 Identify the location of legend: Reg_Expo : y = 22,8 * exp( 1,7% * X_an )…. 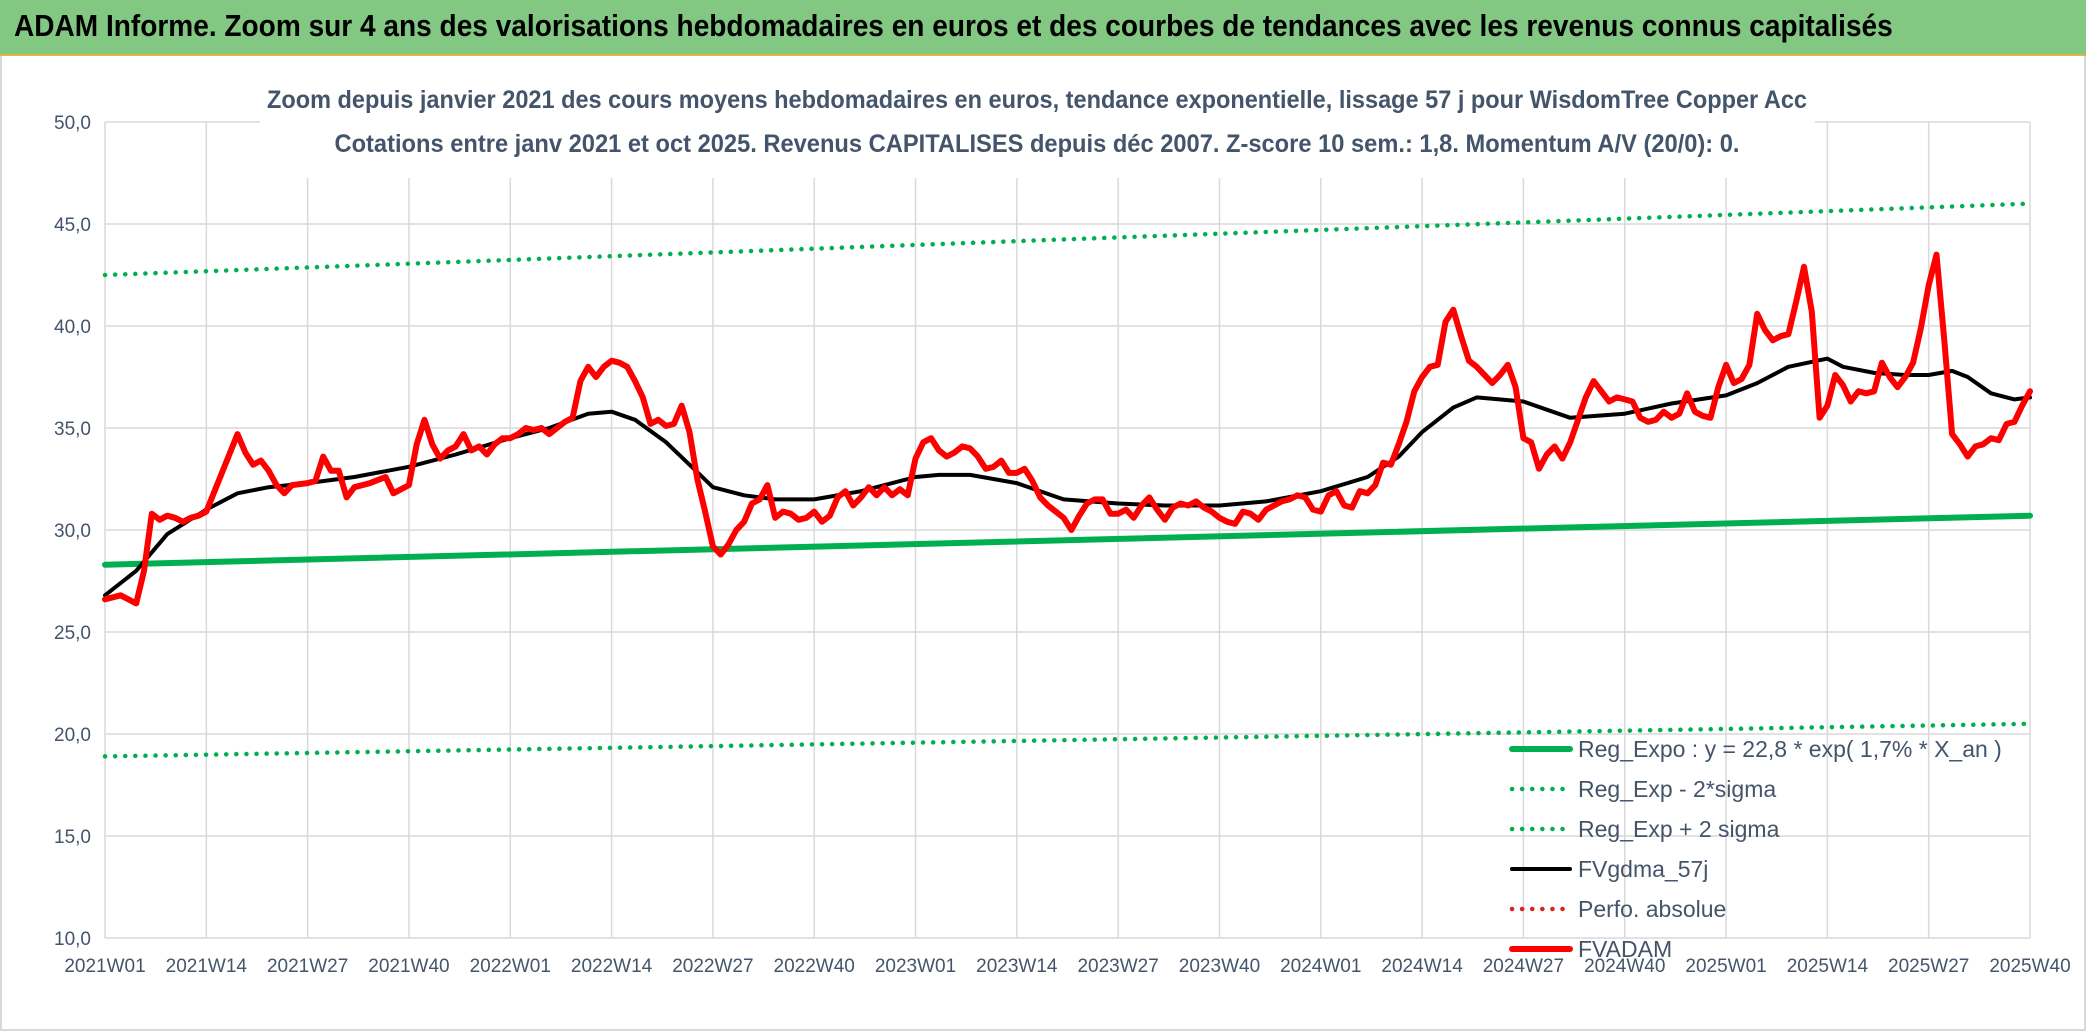
(1755, 849).